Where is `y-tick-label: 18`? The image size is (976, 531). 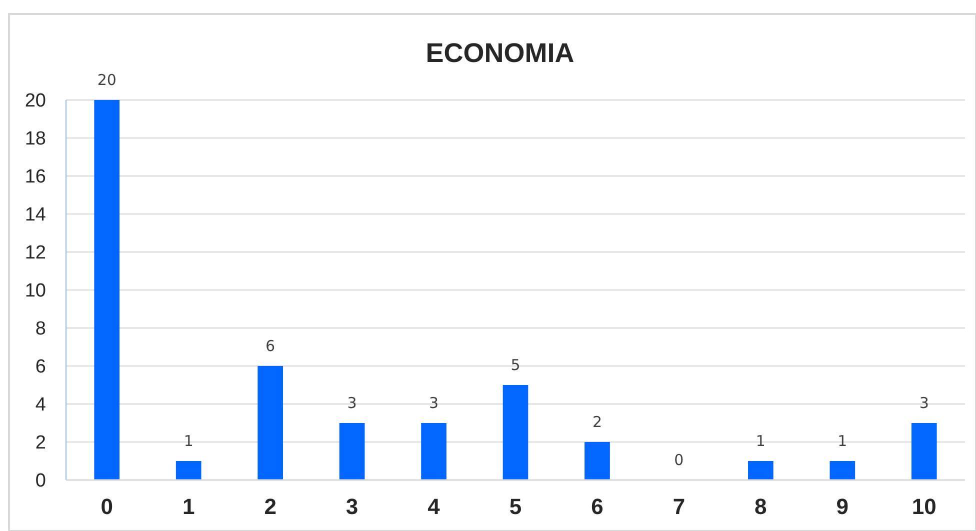 y-tick-label: 18 is located at coordinates (35, 139).